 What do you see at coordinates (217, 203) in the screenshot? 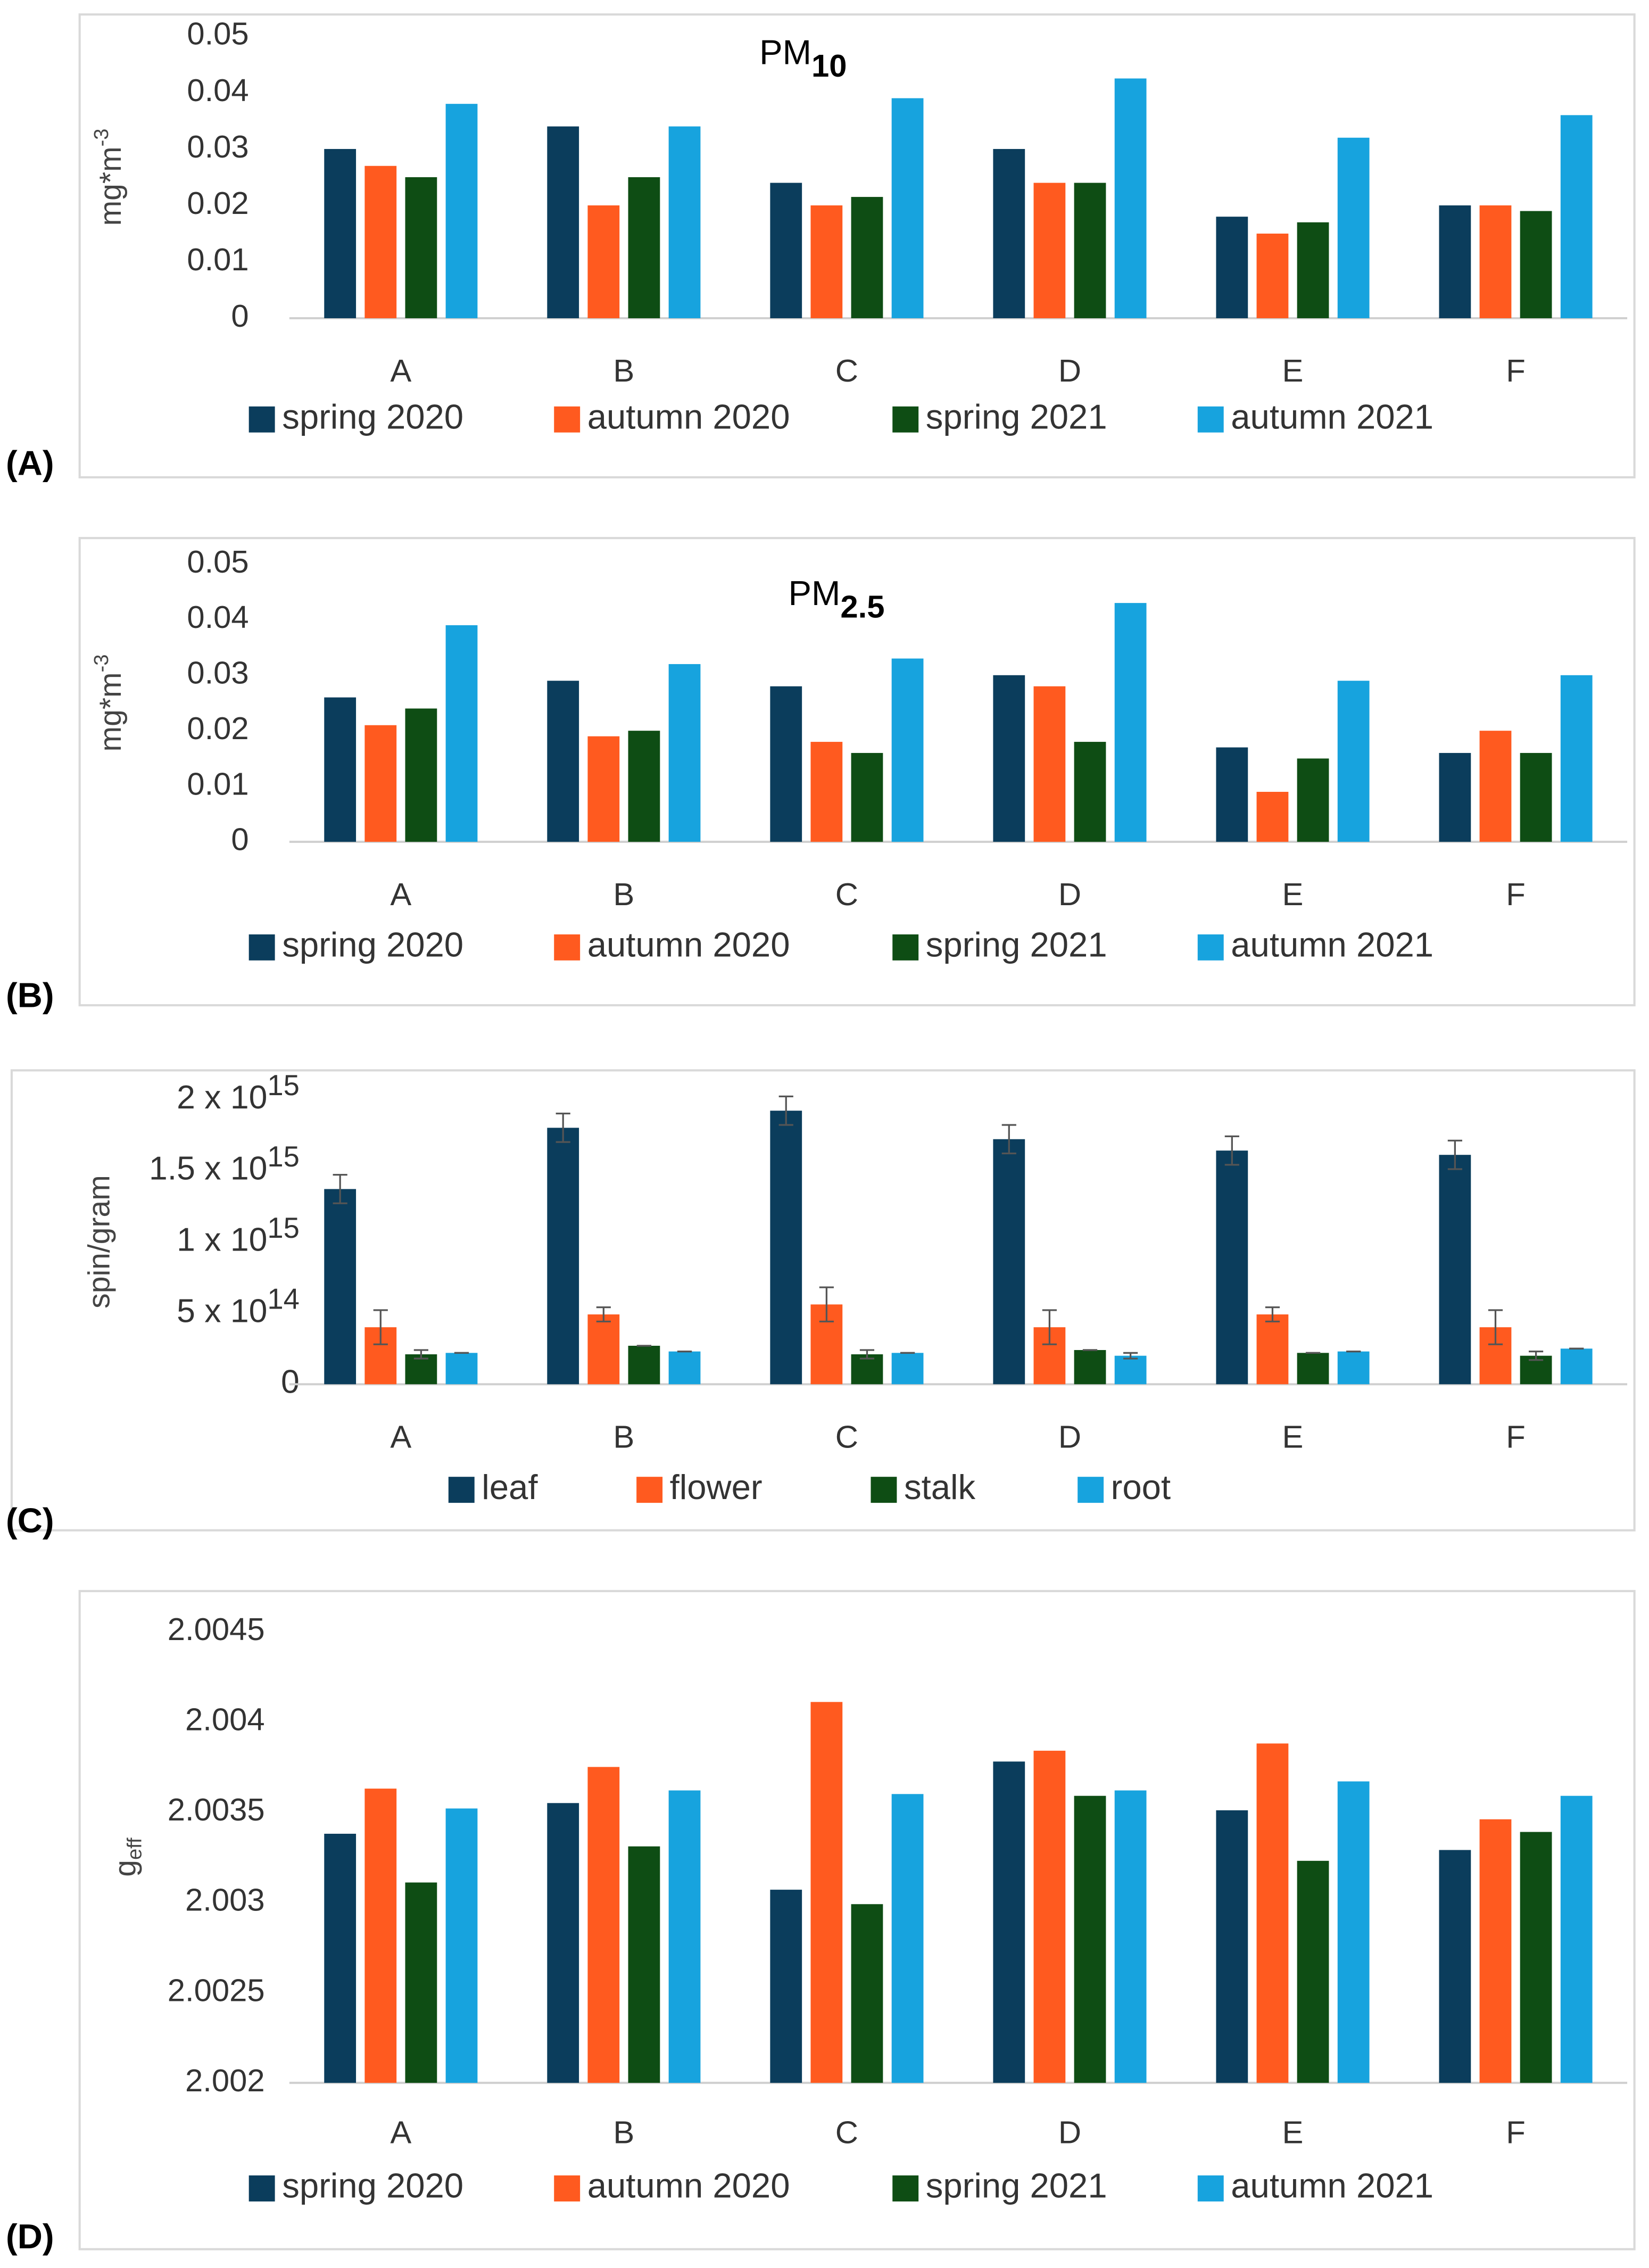
I see `y-tick-label: 0.02` at bounding box center [217, 203].